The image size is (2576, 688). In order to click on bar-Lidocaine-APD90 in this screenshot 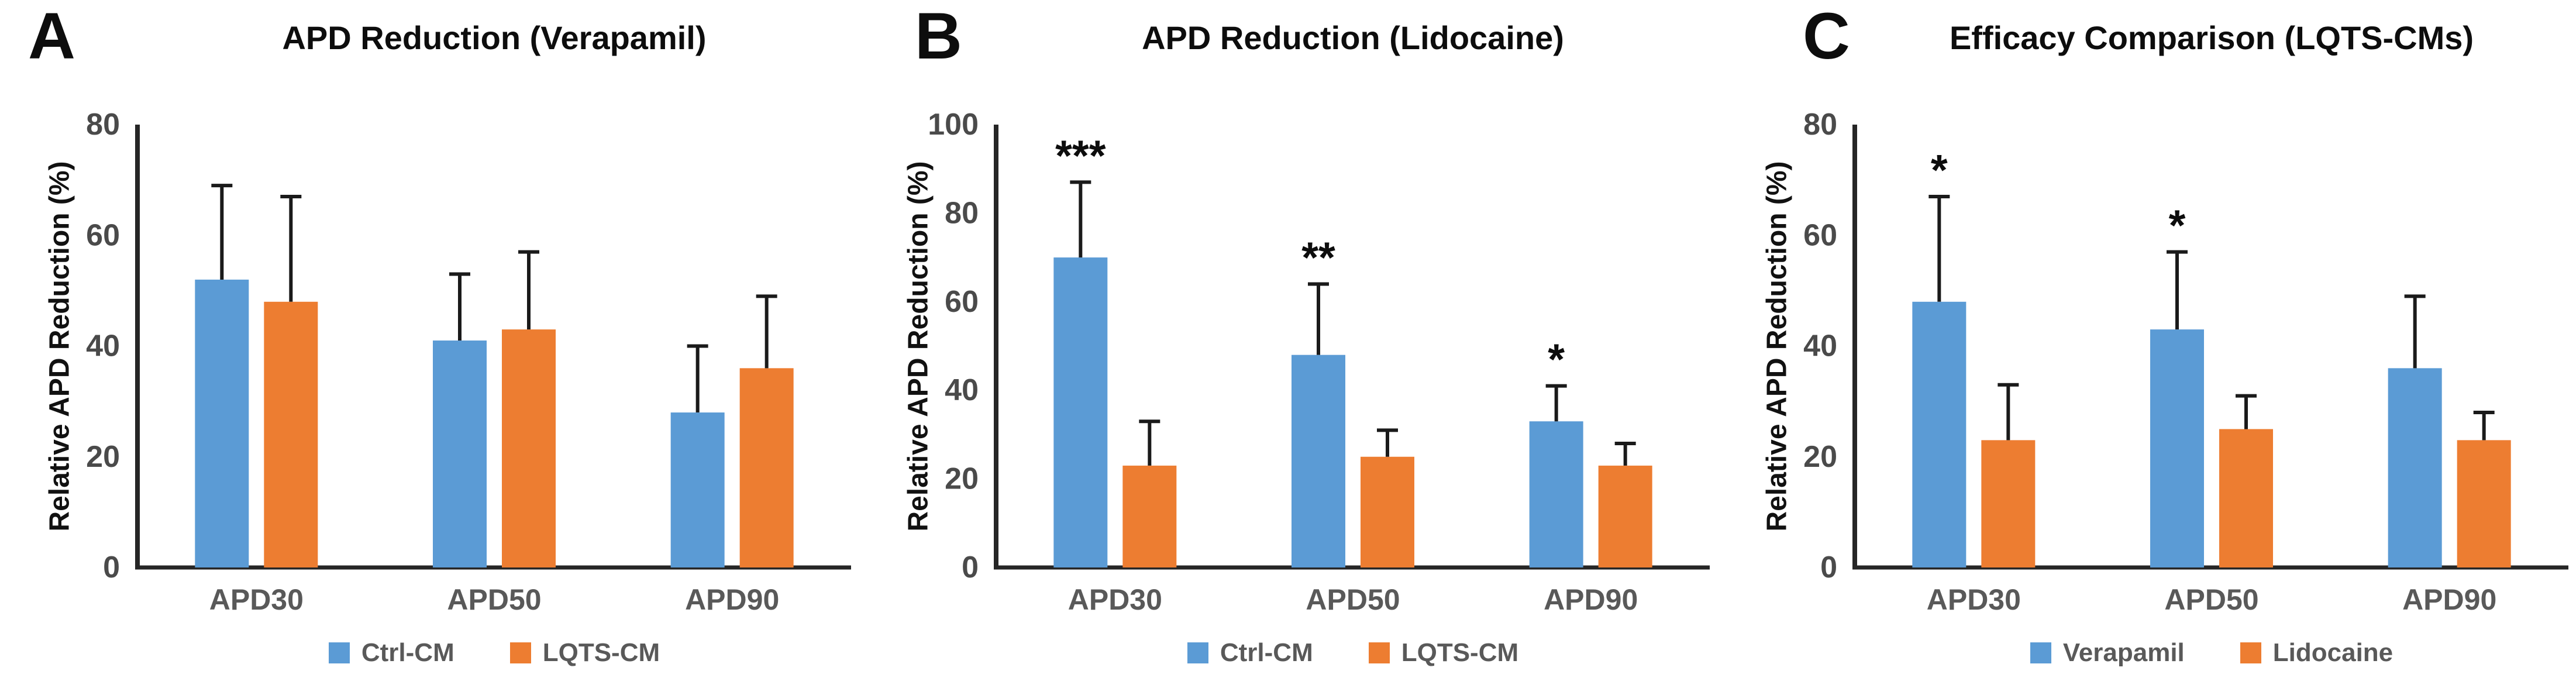, I will do `click(2484, 503)`.